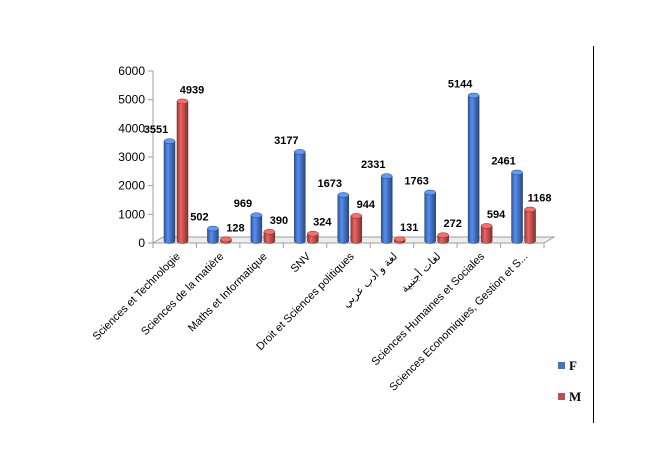 The height and width of the screenshot is (454, 649). What do you see at coordinates (131, 71) in the screenshot?
I see `y-tick-label: 6000` at bounding box center [131, 71].